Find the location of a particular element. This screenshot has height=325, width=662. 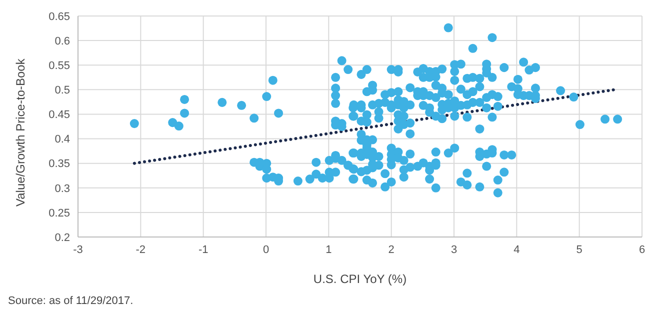

x-tick-label: 3 is located at coordinates (454, 250).